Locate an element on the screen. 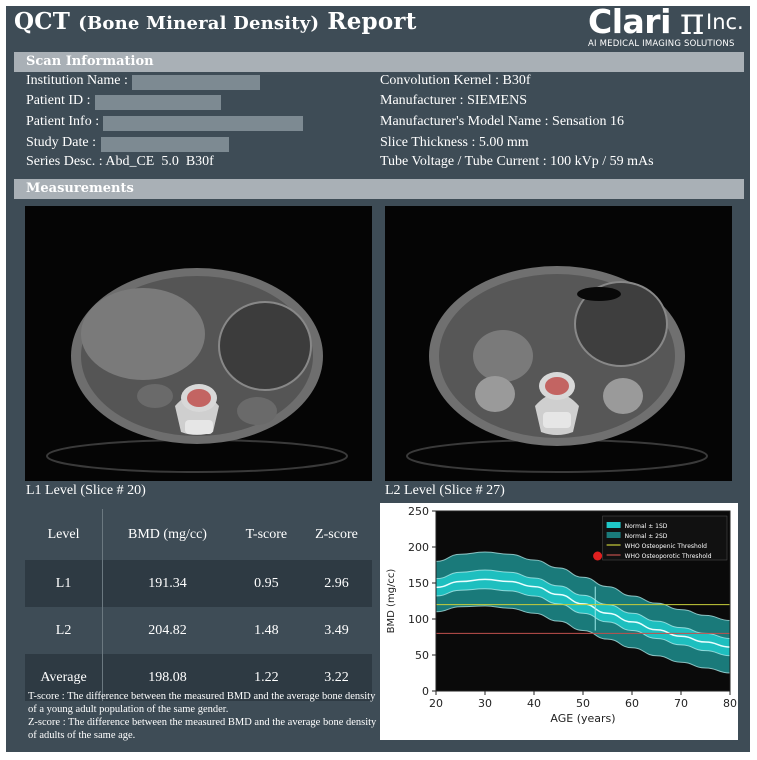  y-axis-label: BMD (mg/cc) is located at coordinates (391, 601).